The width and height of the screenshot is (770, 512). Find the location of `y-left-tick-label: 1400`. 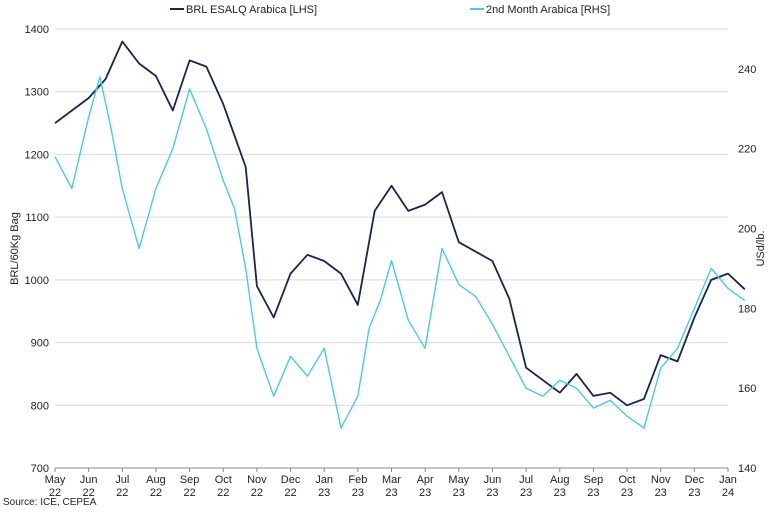

y-left-tick-label: 1400 is located at coordinates (37, 30).